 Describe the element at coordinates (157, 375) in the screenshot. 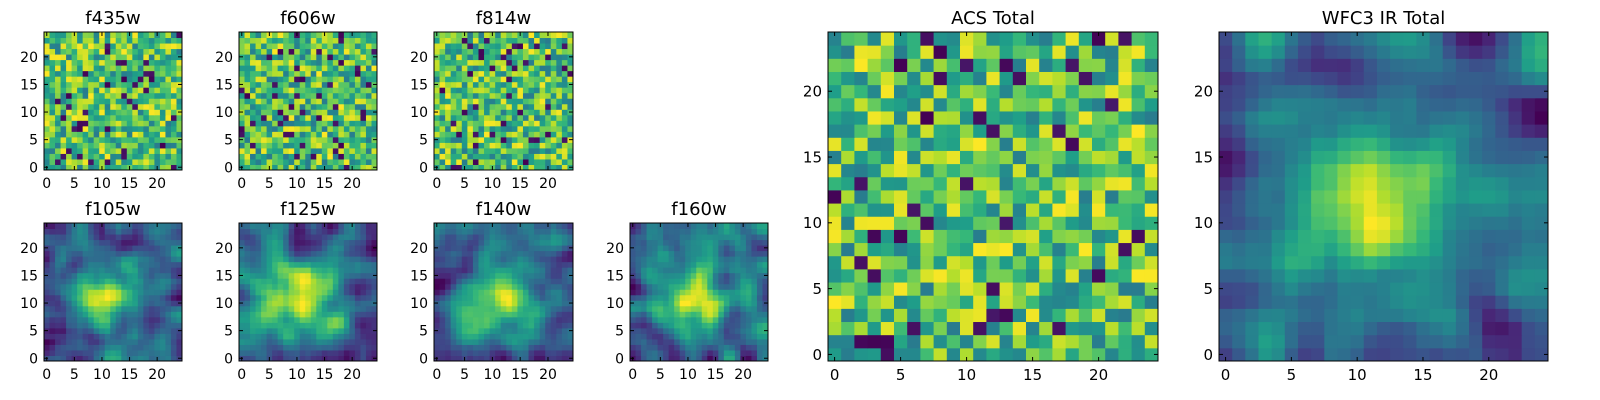

I see `x-tick-label: 20` at that location.